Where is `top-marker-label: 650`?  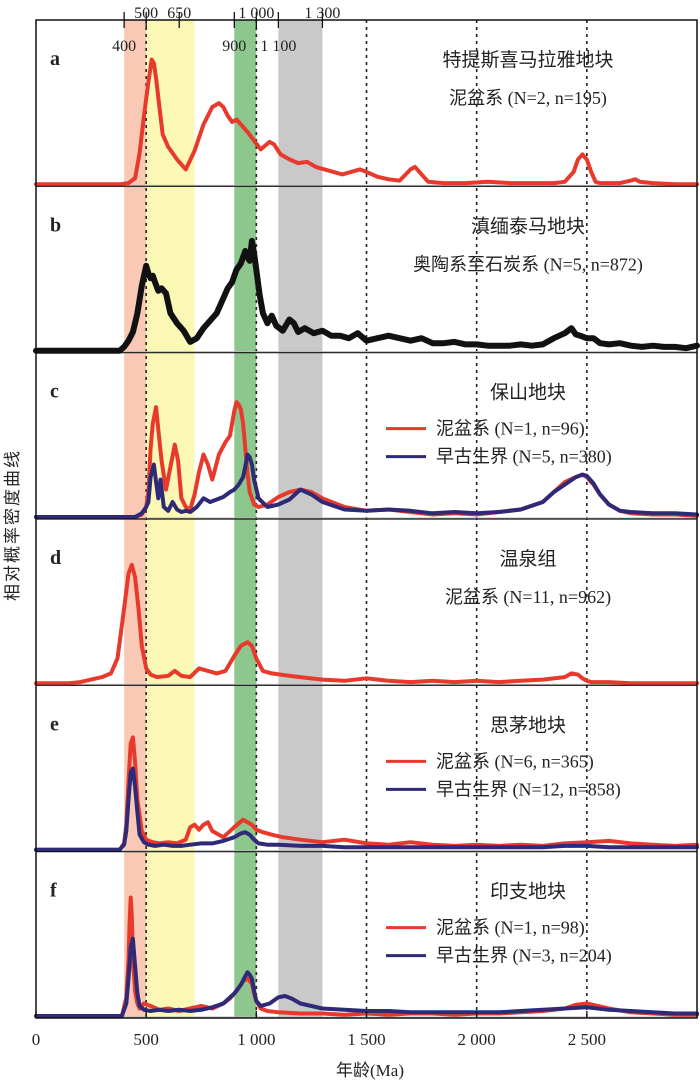 top-marker-label: 650 is located at coordinates (179, 13).